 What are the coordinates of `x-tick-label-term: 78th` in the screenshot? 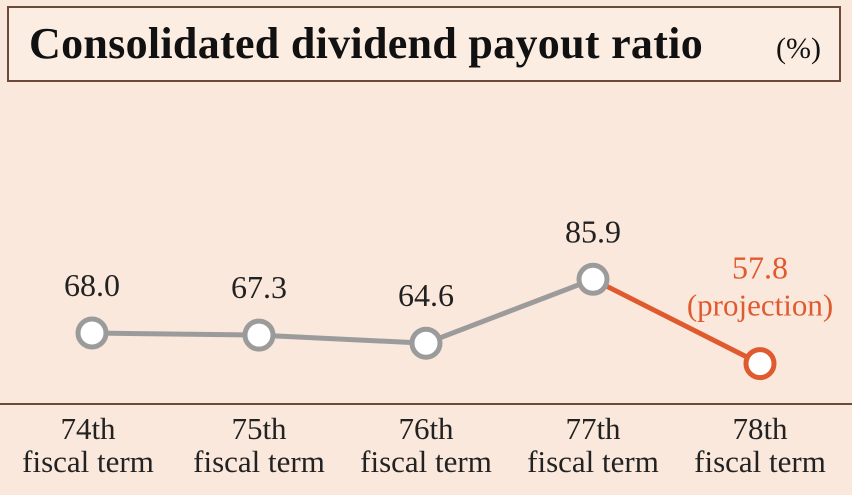 It's located at (760, 428).